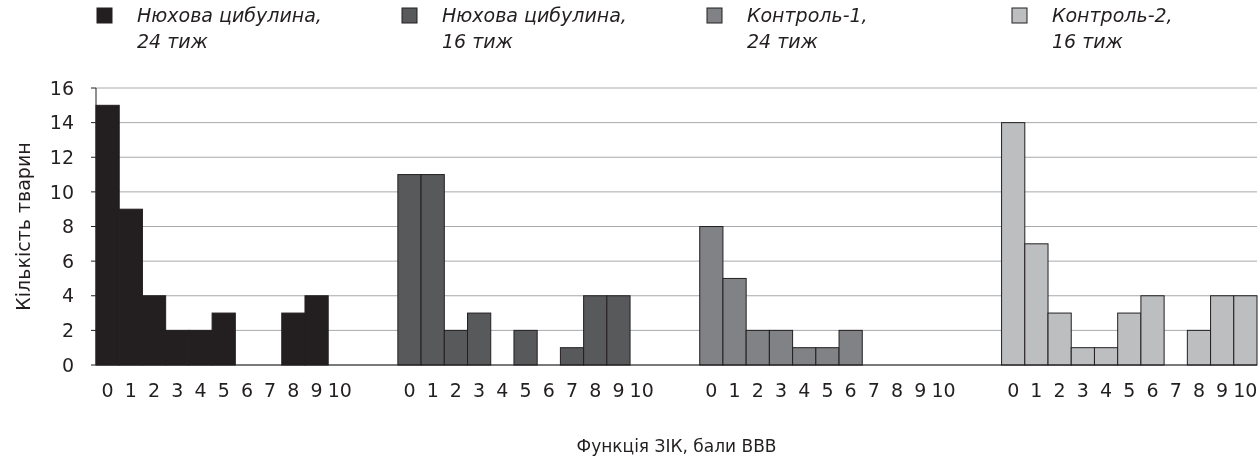  Describe the element at coordinates (534, 28) in the screenshot. I see `legend-label: Нюхова цибулина, 16 тиж` at that location.